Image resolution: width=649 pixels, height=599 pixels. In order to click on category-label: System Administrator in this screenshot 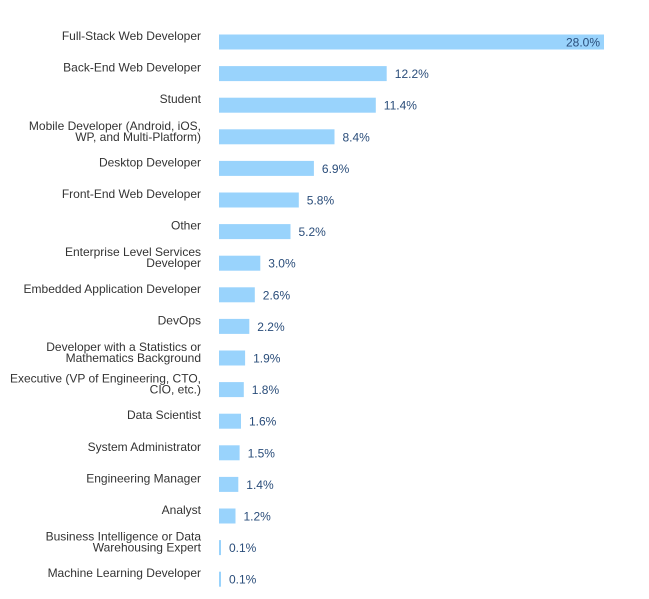, I will do `click(144, 447)`.